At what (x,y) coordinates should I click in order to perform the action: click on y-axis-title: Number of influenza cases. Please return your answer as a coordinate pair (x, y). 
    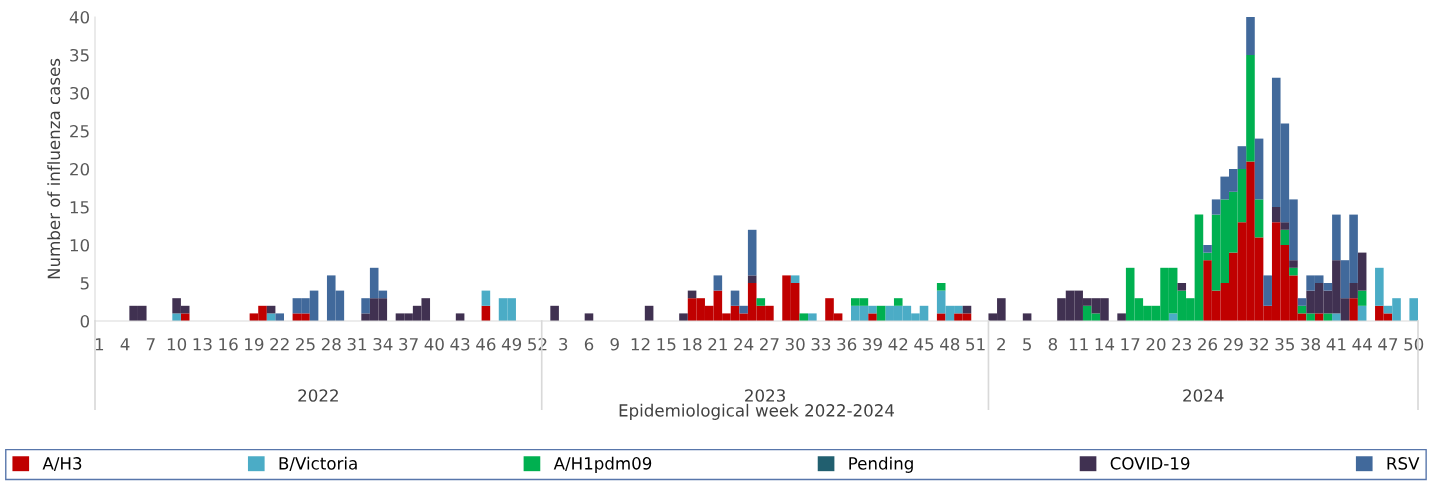
    Looking at the image, I should click on (54, 168).